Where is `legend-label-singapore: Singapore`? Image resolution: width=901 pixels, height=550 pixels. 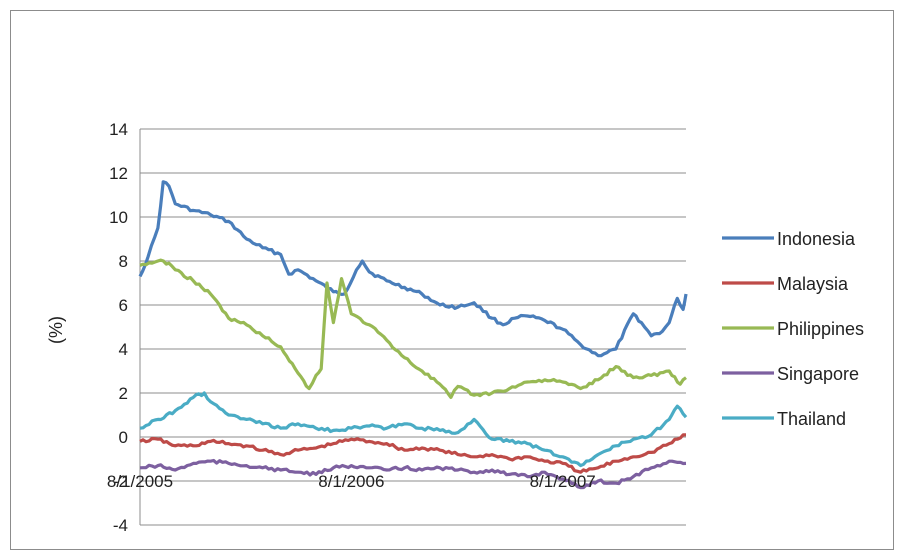
legend-label-singapore: Singapore is located at coordinates (818, 374).